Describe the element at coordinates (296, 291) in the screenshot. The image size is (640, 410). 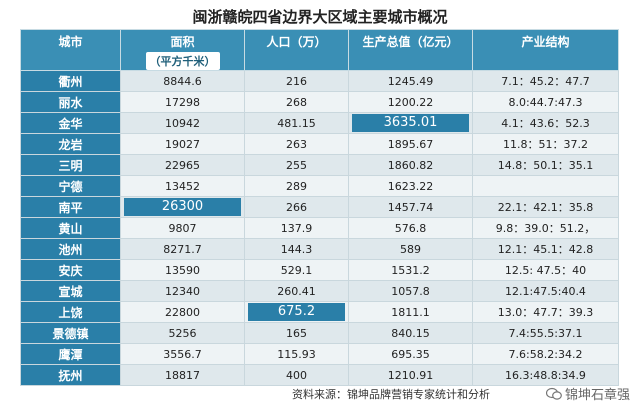
I see `cell-population: 260.41` at that location.